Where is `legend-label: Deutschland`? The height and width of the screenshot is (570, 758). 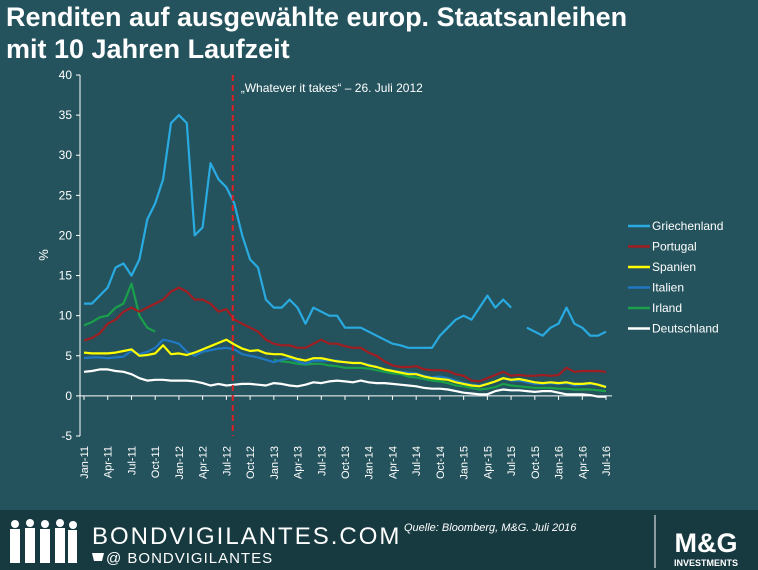 legend-label: Deutschland is located at coordinates (685, 329).